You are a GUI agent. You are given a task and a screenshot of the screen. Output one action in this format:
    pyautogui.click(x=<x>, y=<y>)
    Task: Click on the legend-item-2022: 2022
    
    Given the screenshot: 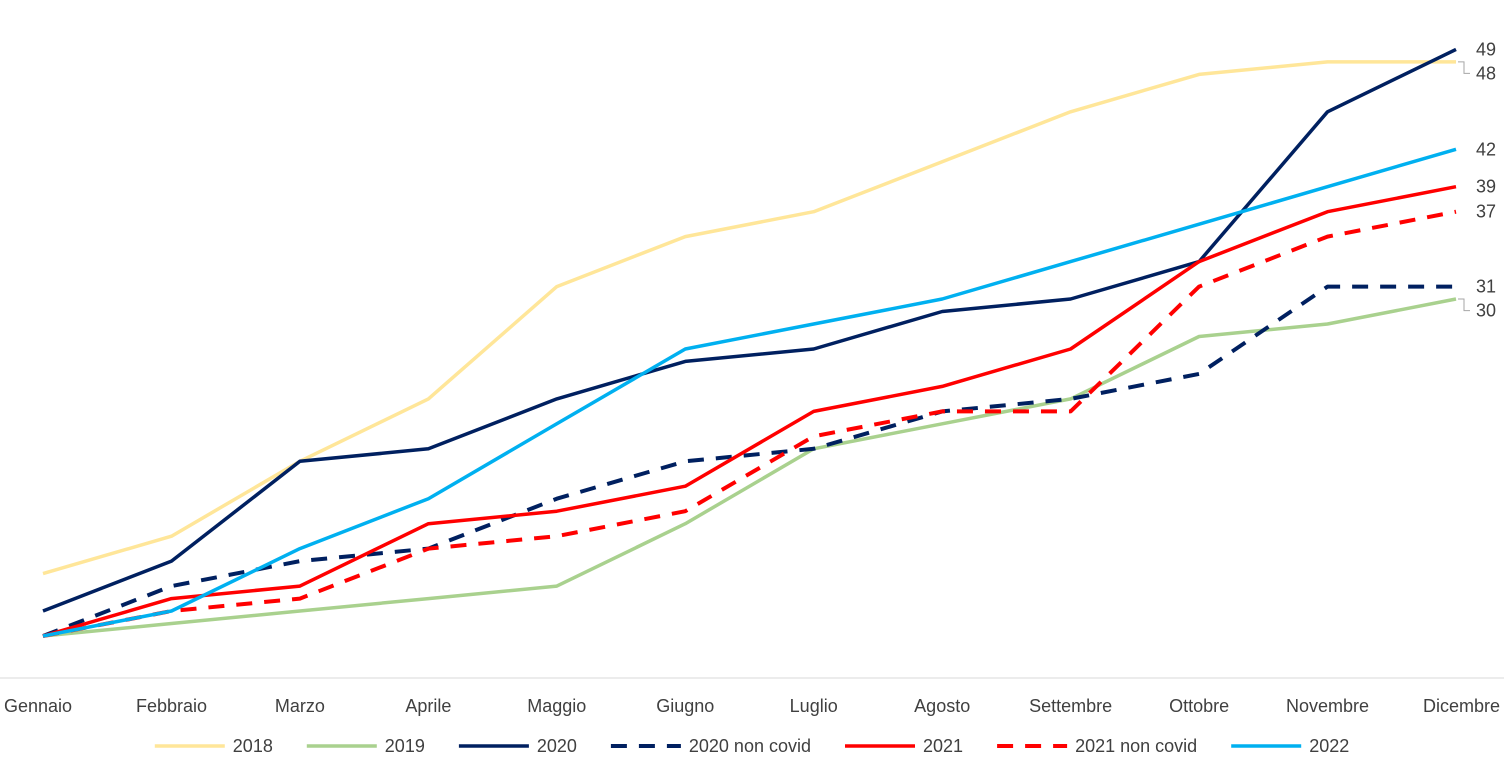 What is the action you would take?
    pyautogui.click(x=1290, y=746)
    